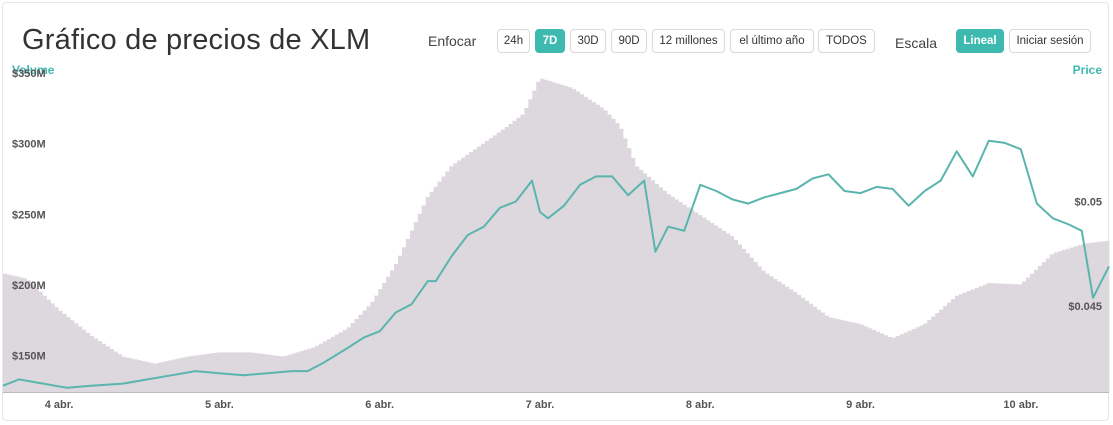 The width and height of the screenshot is (1113, 425). What do you see at coordinates (846, 41) in the screenshot?
I see `zoom-all-button: TODOS` at bounding box center [846, 41].